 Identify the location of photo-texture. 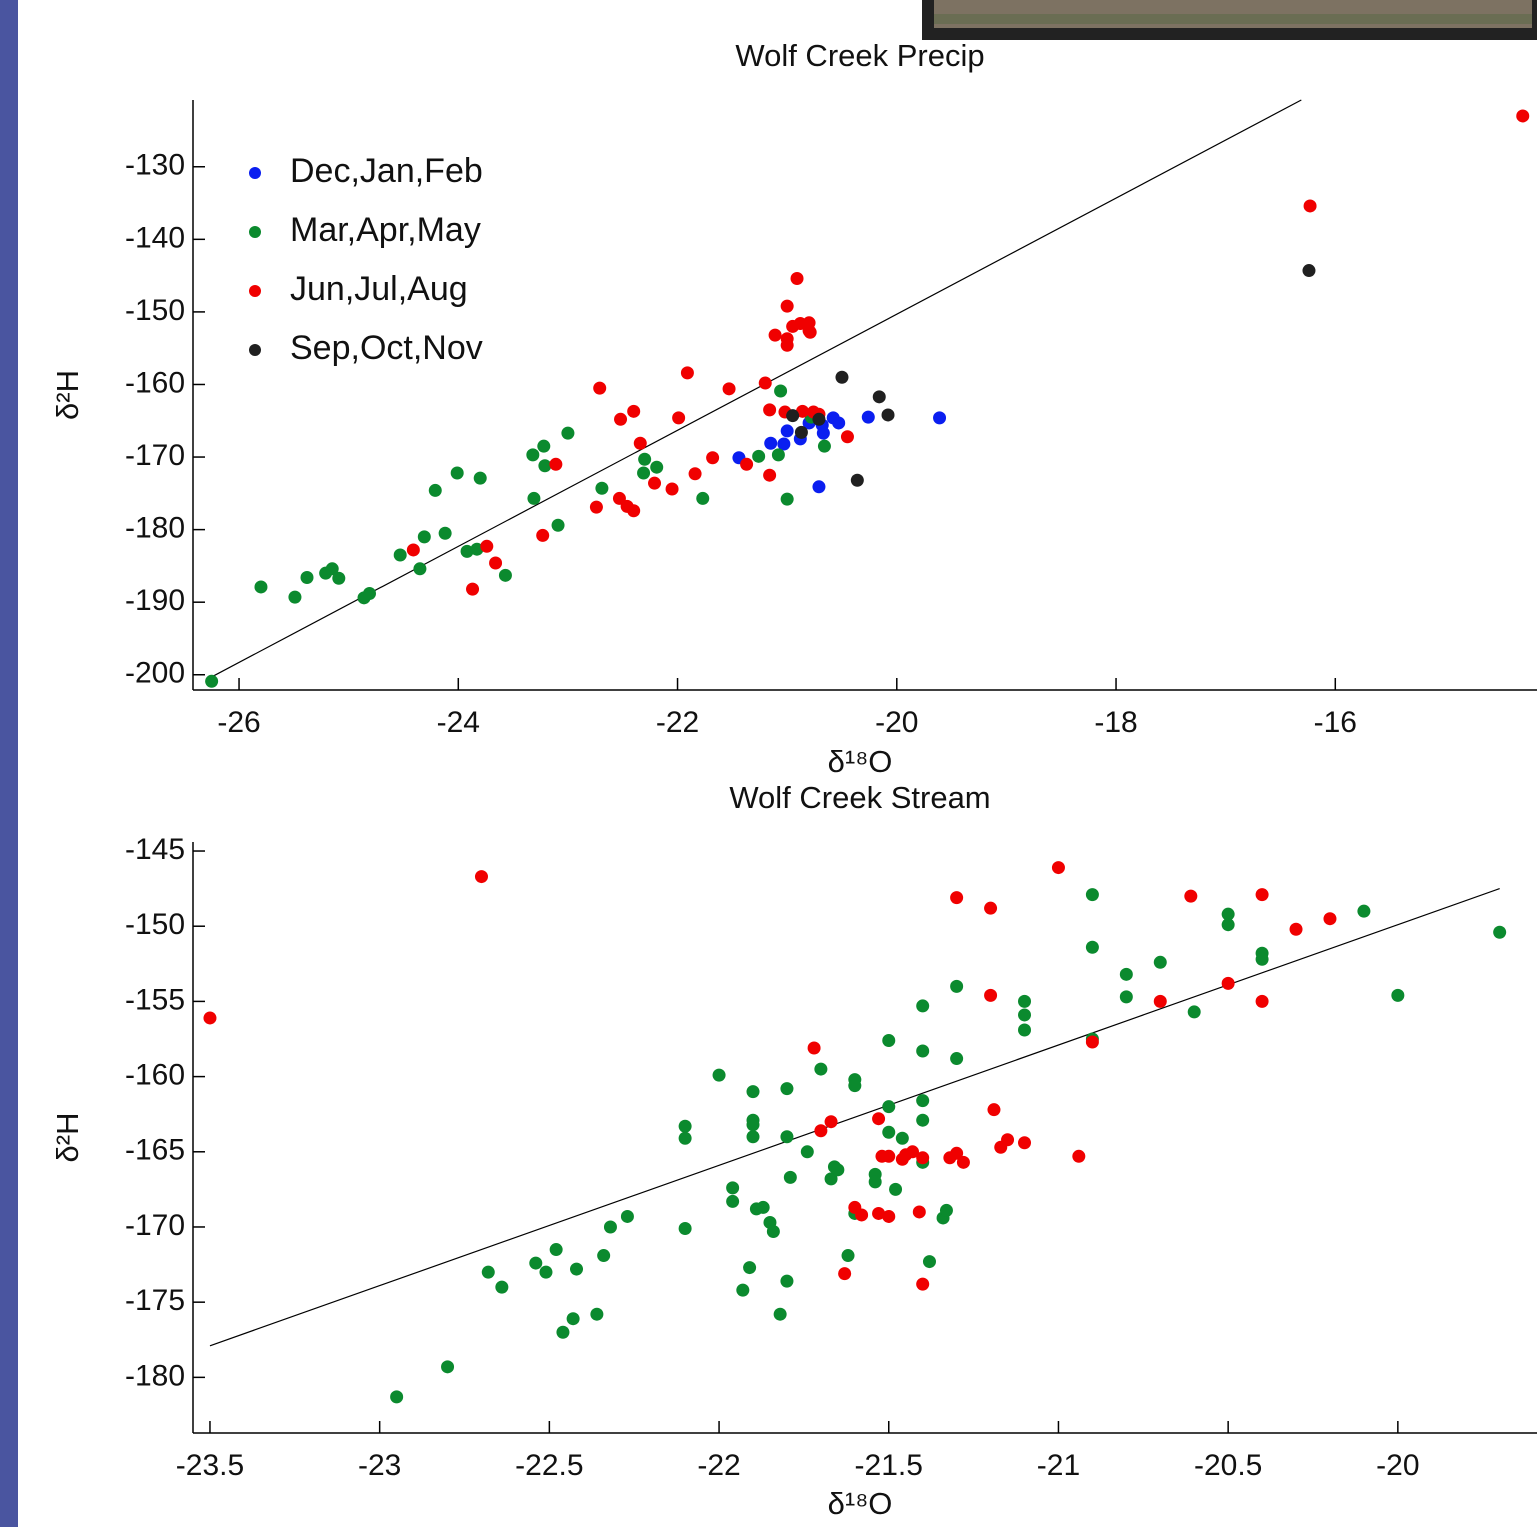
(1233, 19).